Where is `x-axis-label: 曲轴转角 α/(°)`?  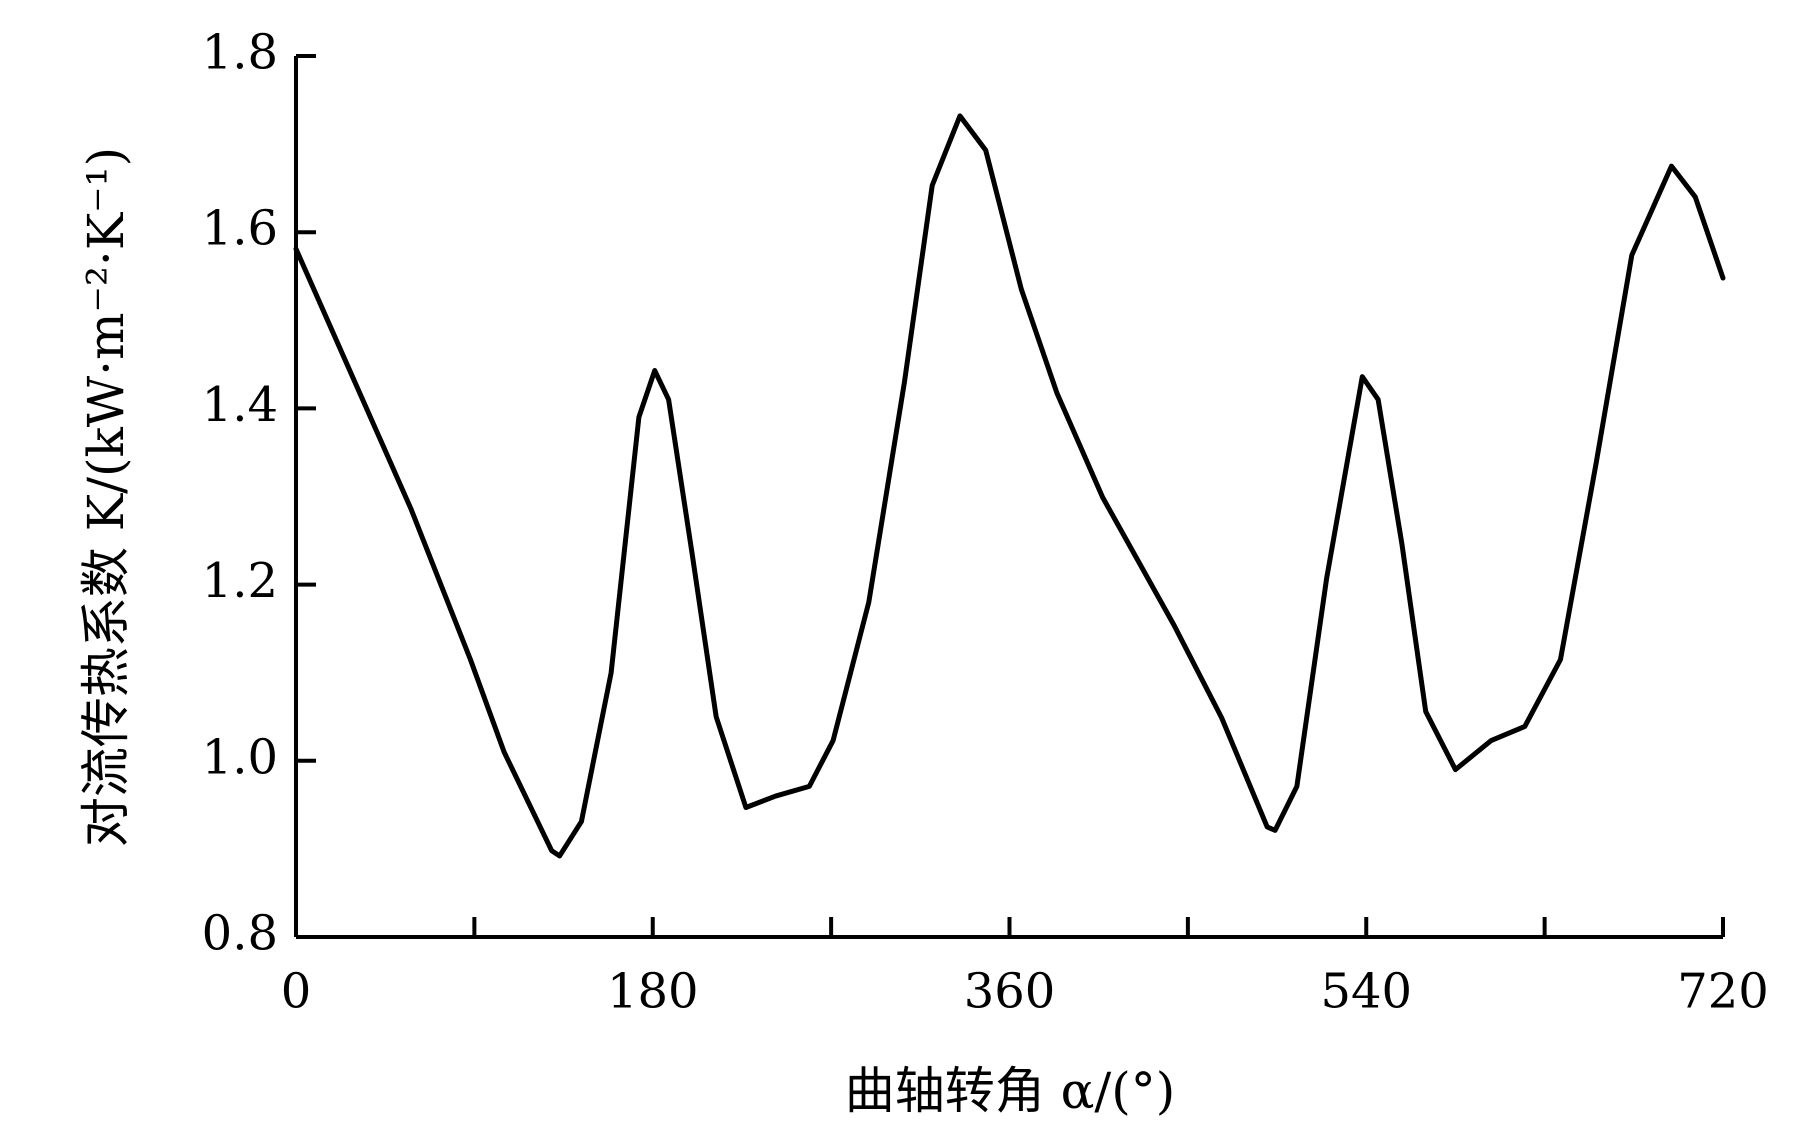 x-axis-label: 曲轴转角 α/(°) is located at coordinates (1010, 1091).